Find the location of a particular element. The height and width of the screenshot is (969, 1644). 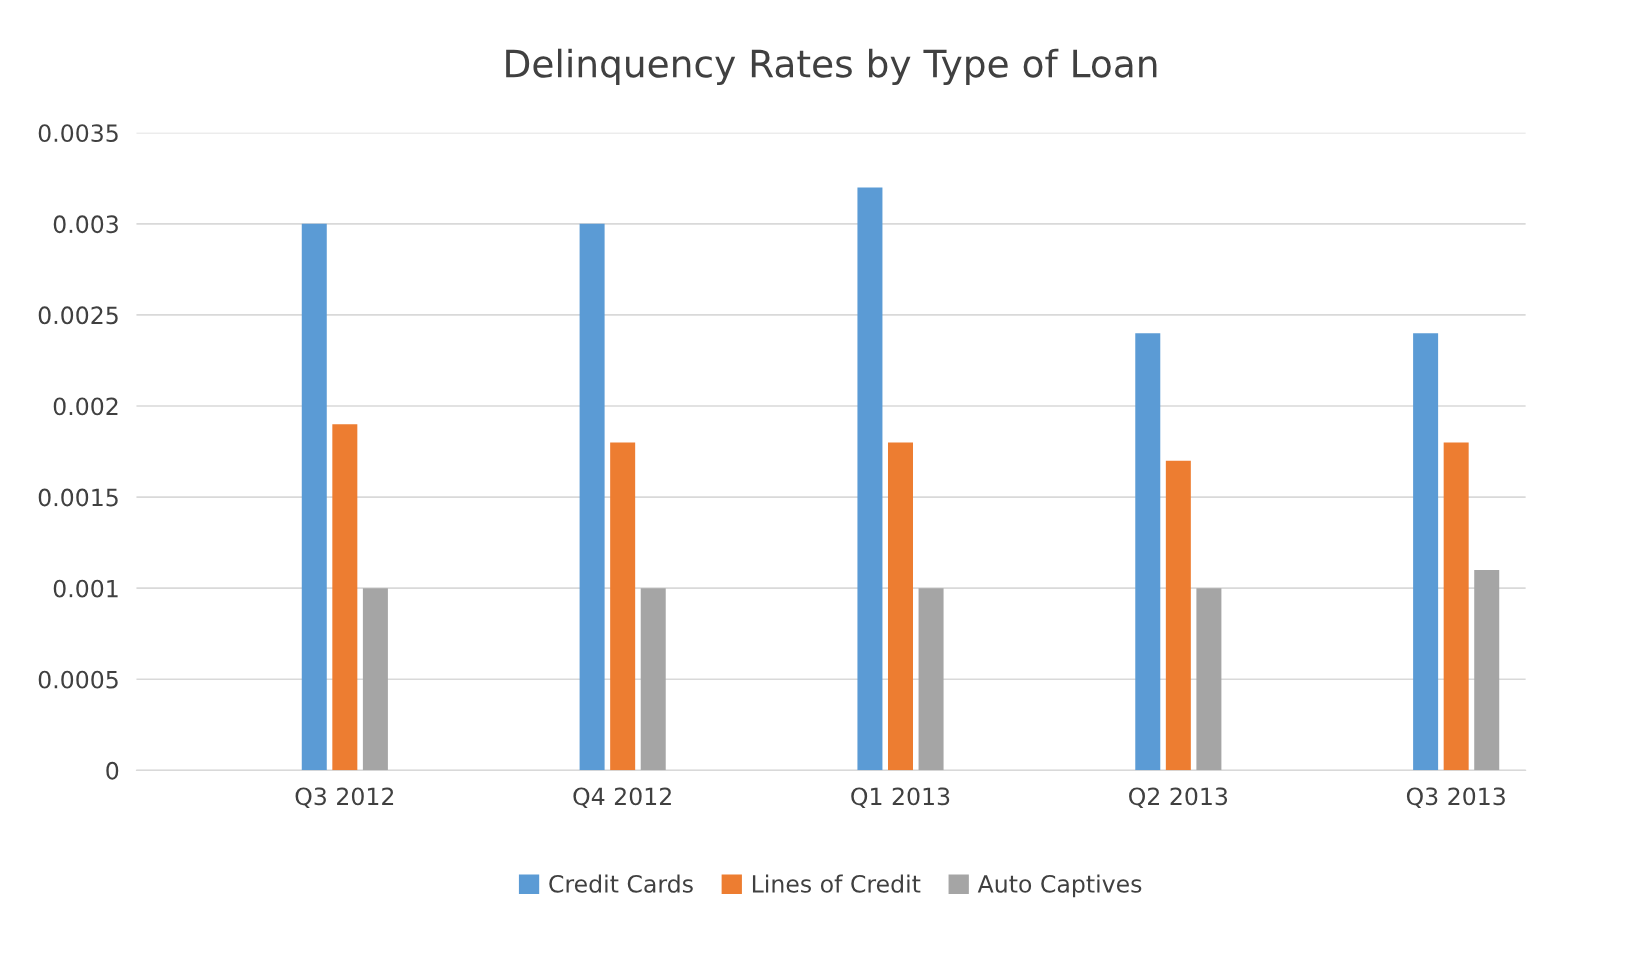

y-tick-label: 0.0035 is located at coordinates (78, 133).